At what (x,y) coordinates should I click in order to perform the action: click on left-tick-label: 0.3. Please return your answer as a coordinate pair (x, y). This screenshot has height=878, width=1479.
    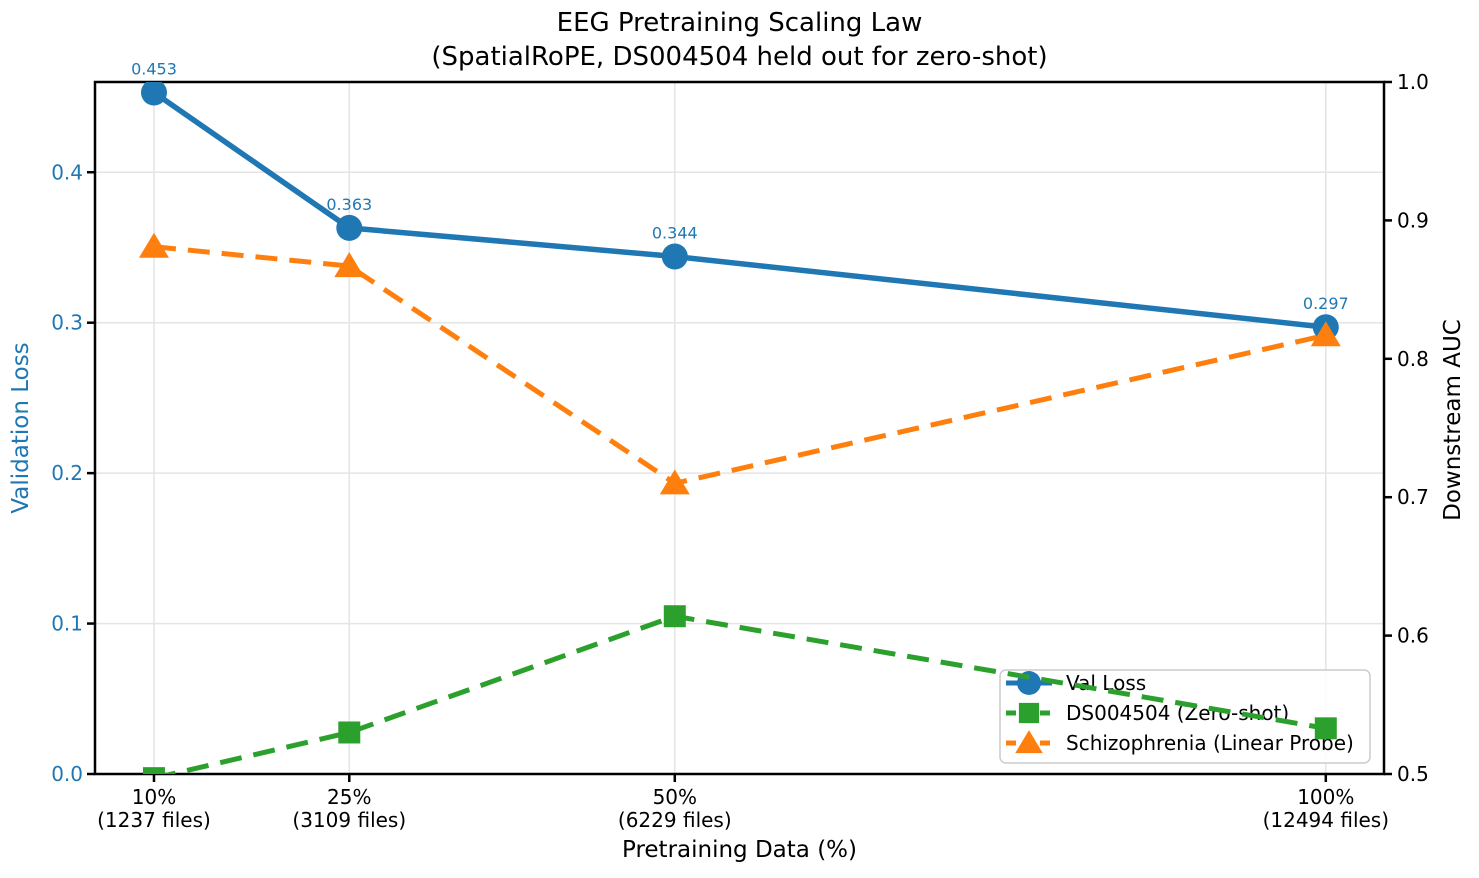
    Looking at the image, I should click on (67, 323).